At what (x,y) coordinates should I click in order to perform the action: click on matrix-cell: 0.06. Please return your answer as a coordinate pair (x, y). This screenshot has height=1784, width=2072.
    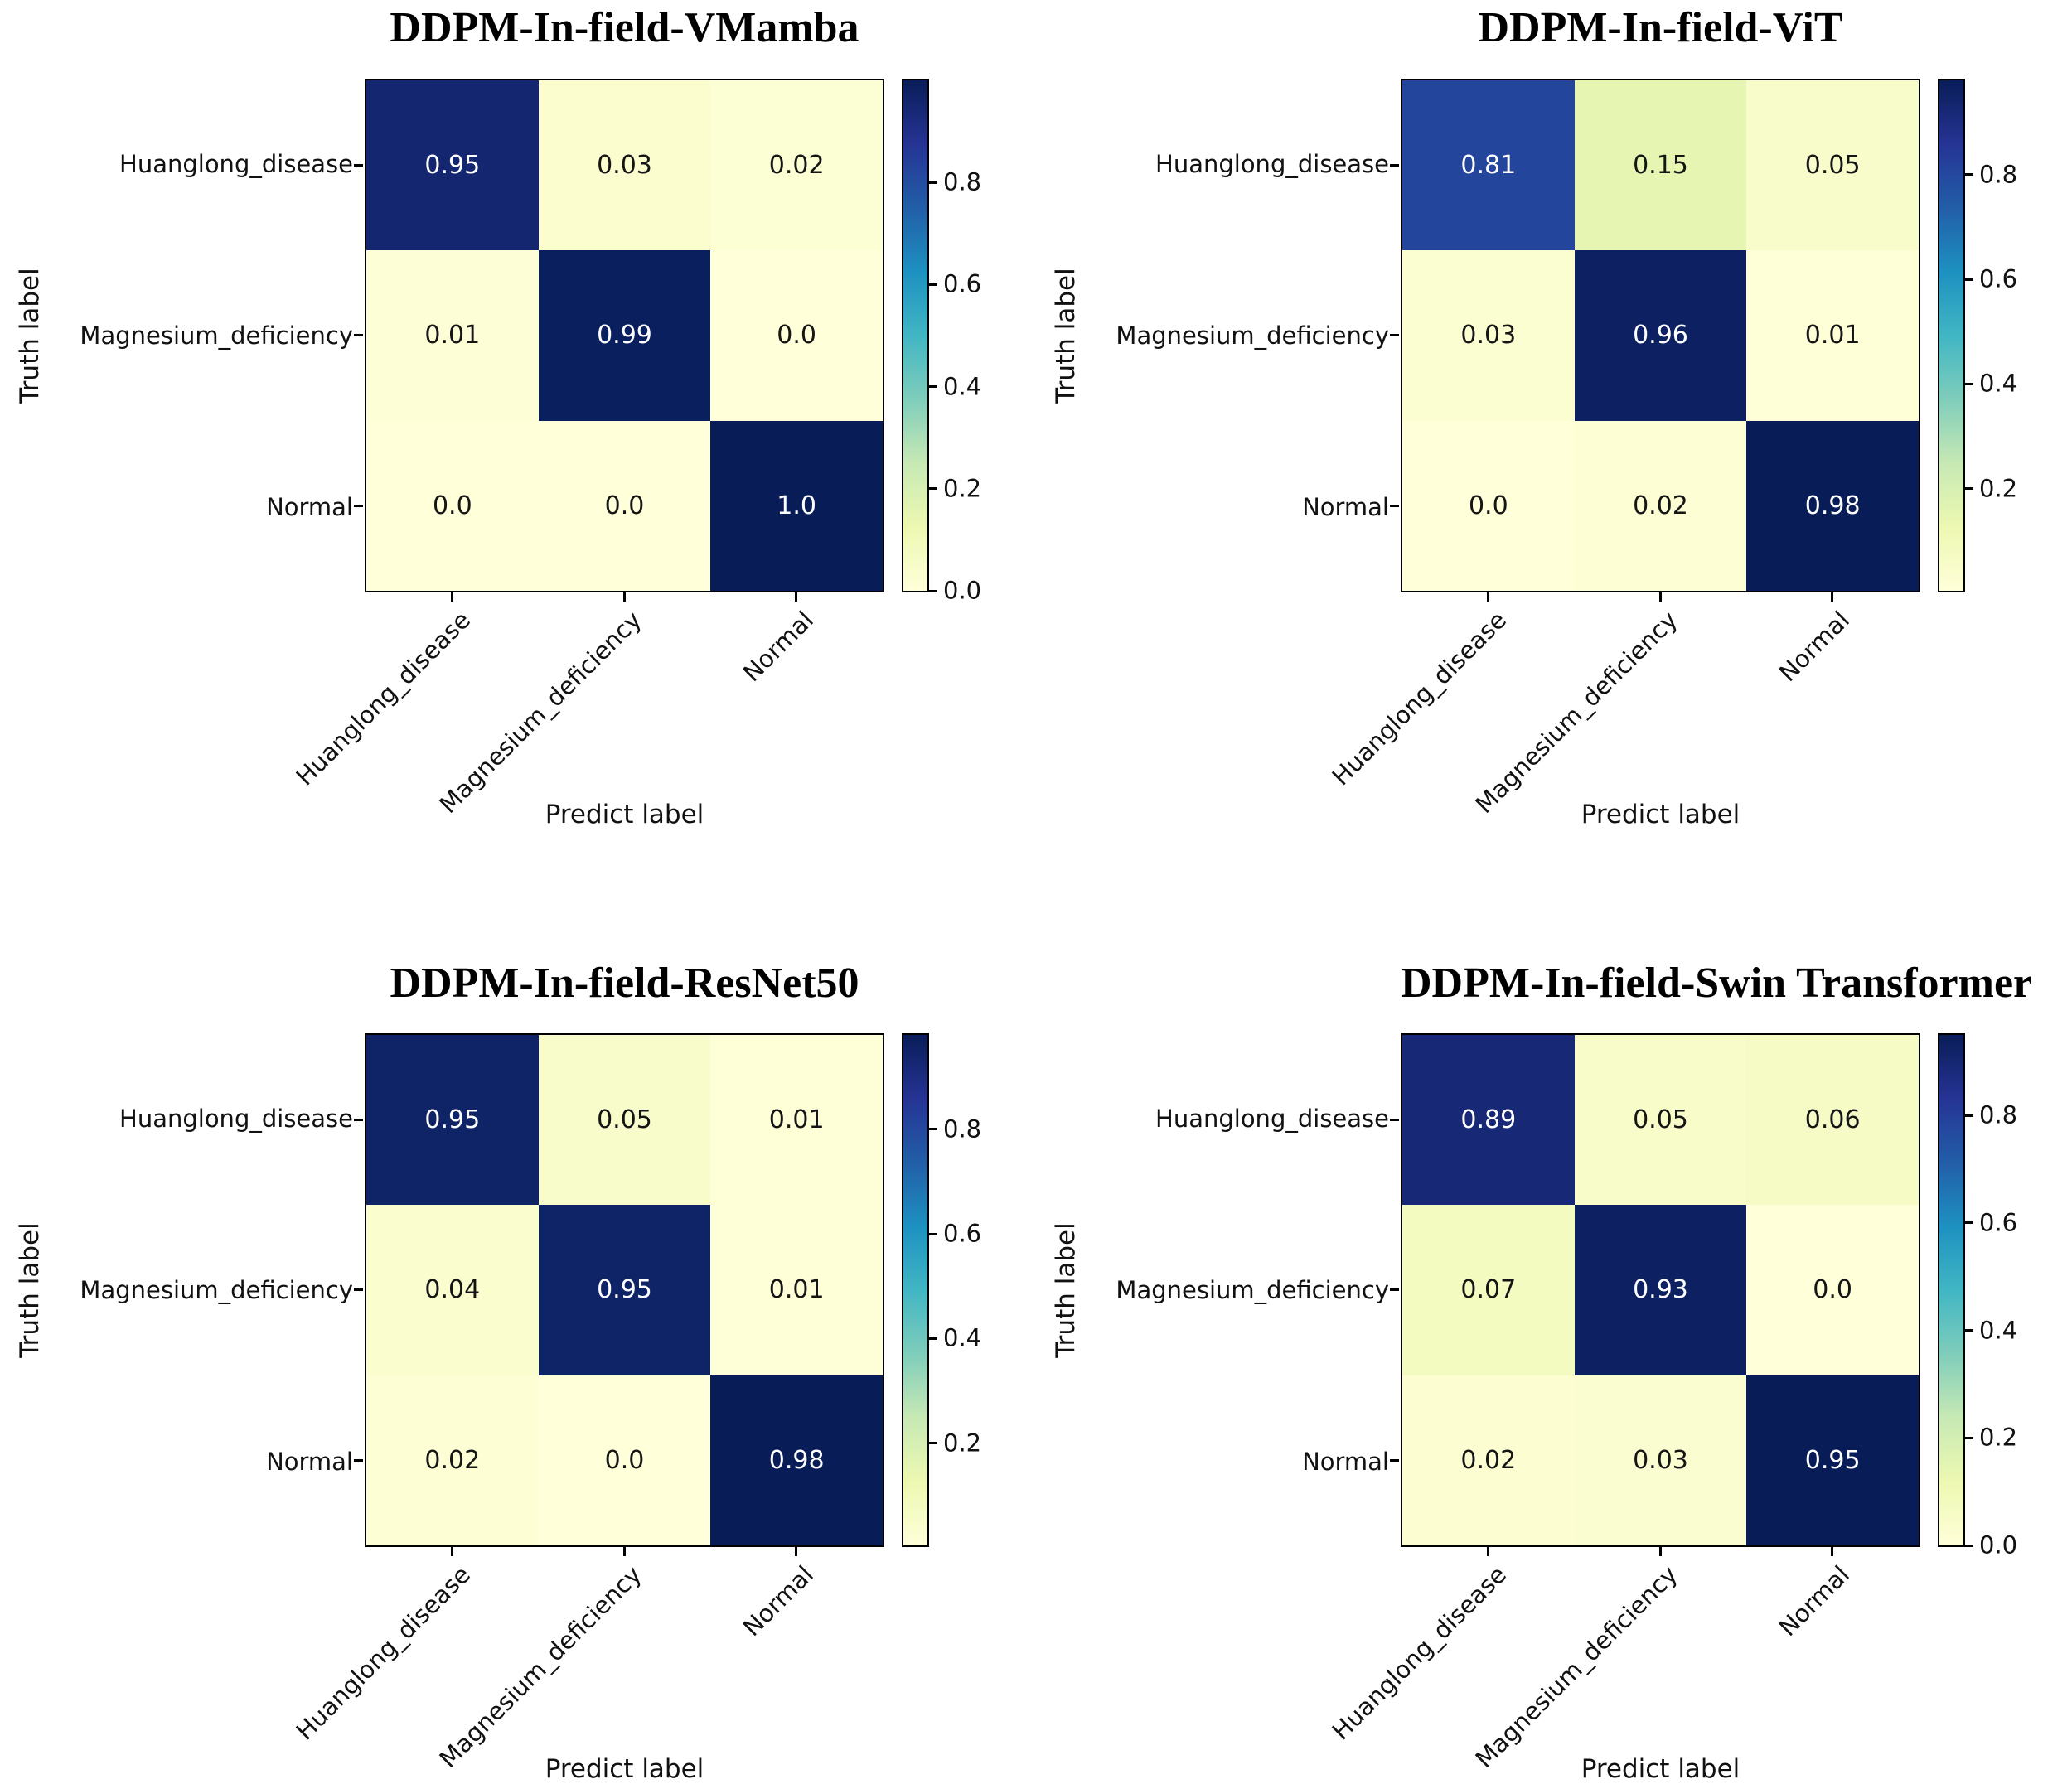
    Looking at the image, I should click on (1832, 1120).